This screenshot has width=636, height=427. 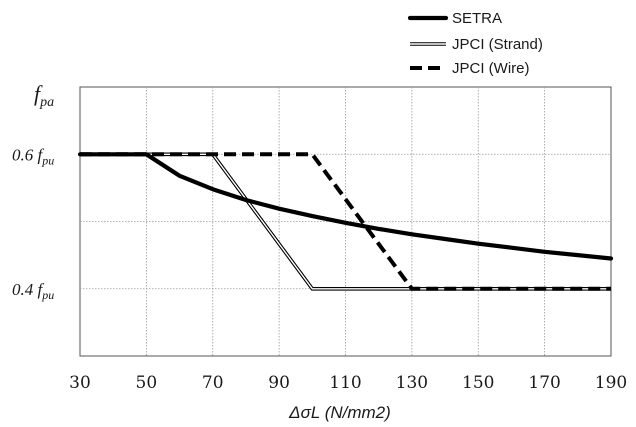 What do you see at coordinates (33, 223) in the screenshot?
I see `y-tick-labels: 0.6 fpu 0.4 fpu` at bounding box center [33, 223].